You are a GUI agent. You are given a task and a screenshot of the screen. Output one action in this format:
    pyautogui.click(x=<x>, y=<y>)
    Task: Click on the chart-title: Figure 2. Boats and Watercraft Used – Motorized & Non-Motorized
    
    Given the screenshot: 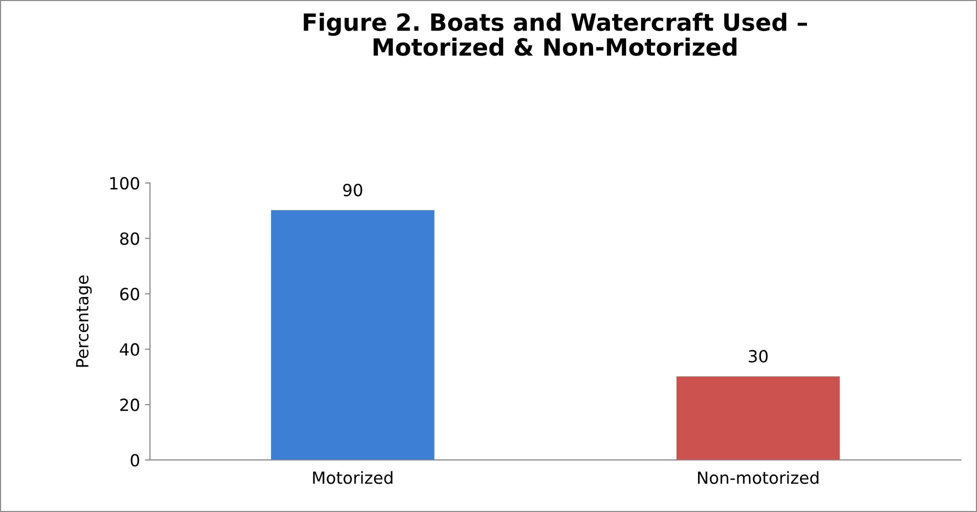 What is the action you would take?
    pyautogui.click(x=555, y=34)
    